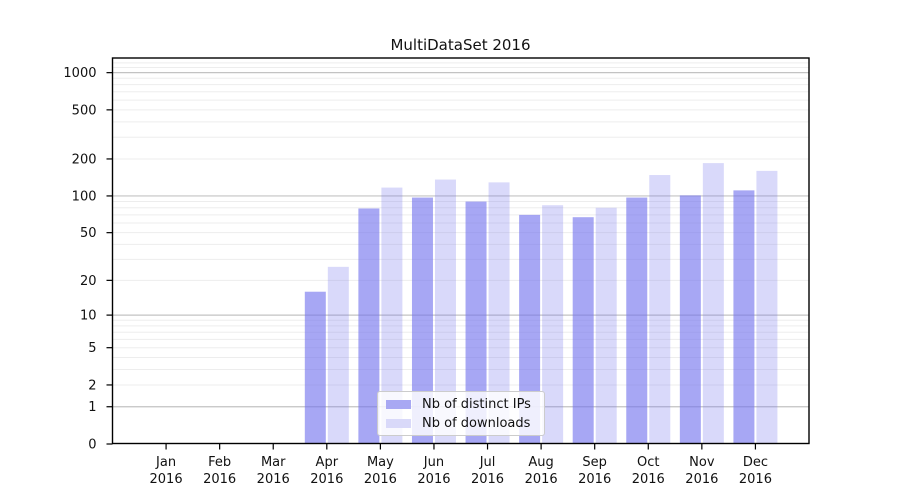 Image resolution: width=900 pixels, height=500 pixels. What do you see at coordinates (767, 307) in the screenshot?
I see `bar-dec-downloads` at bounding box center [767, 307].